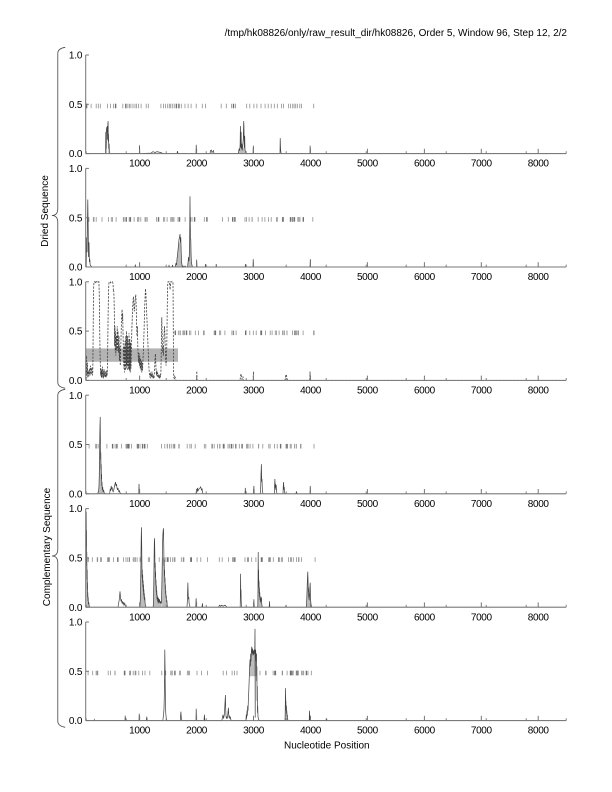  What do you see at coordinates (45, 211) in the screenshot?
I see `svg-text: Dried Sequence` at bounding box center [45, 211].